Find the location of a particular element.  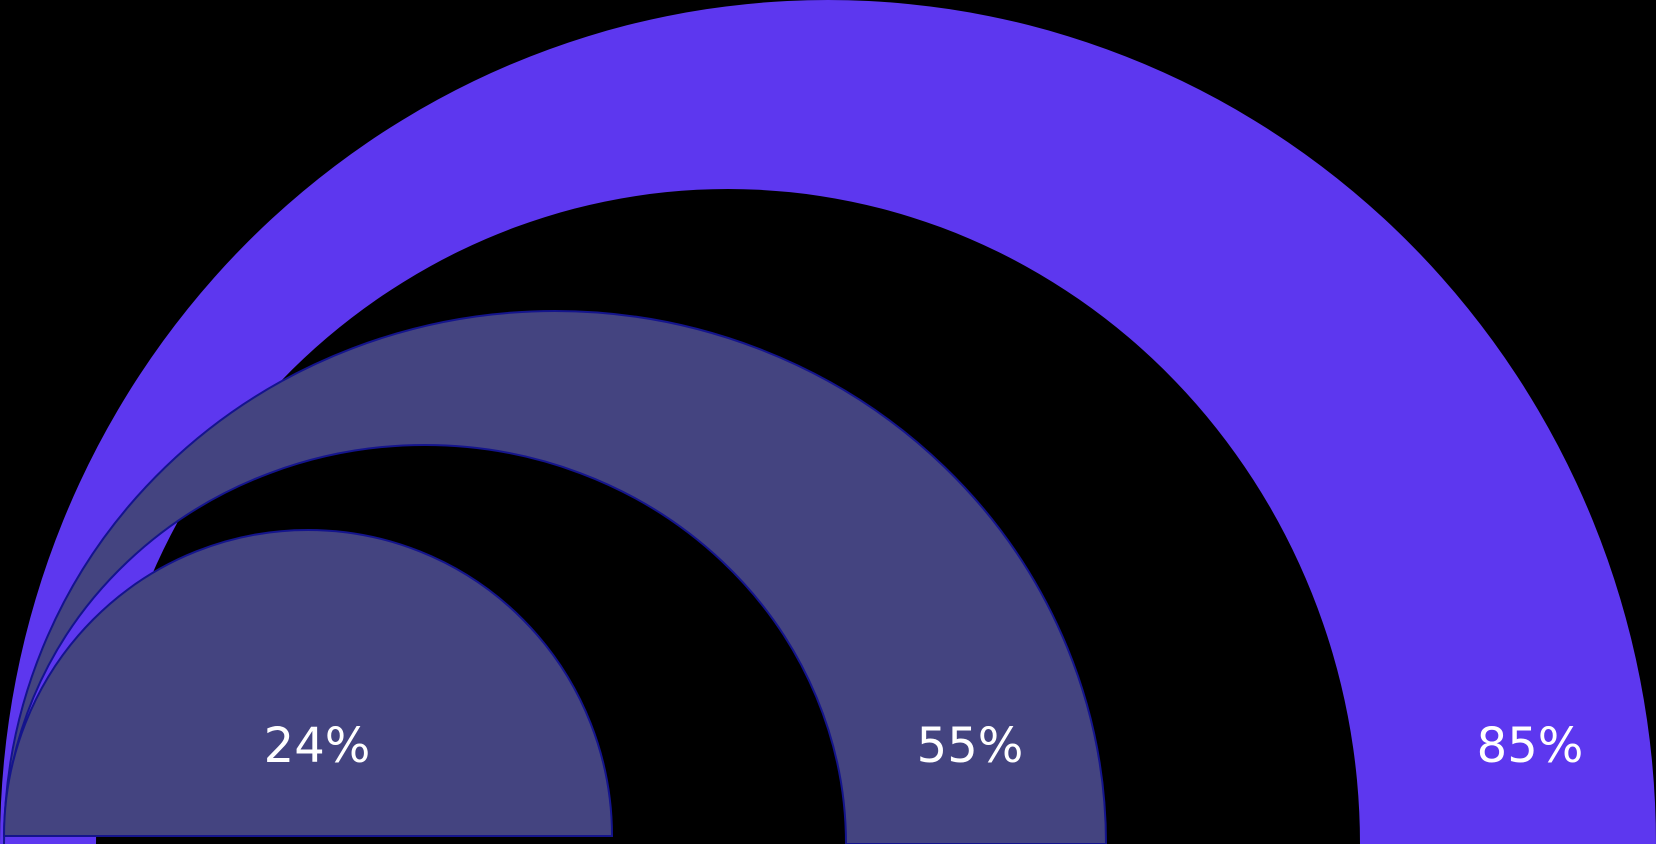

label-group: 24% 55% 85% is located at coordinates (924, 746).